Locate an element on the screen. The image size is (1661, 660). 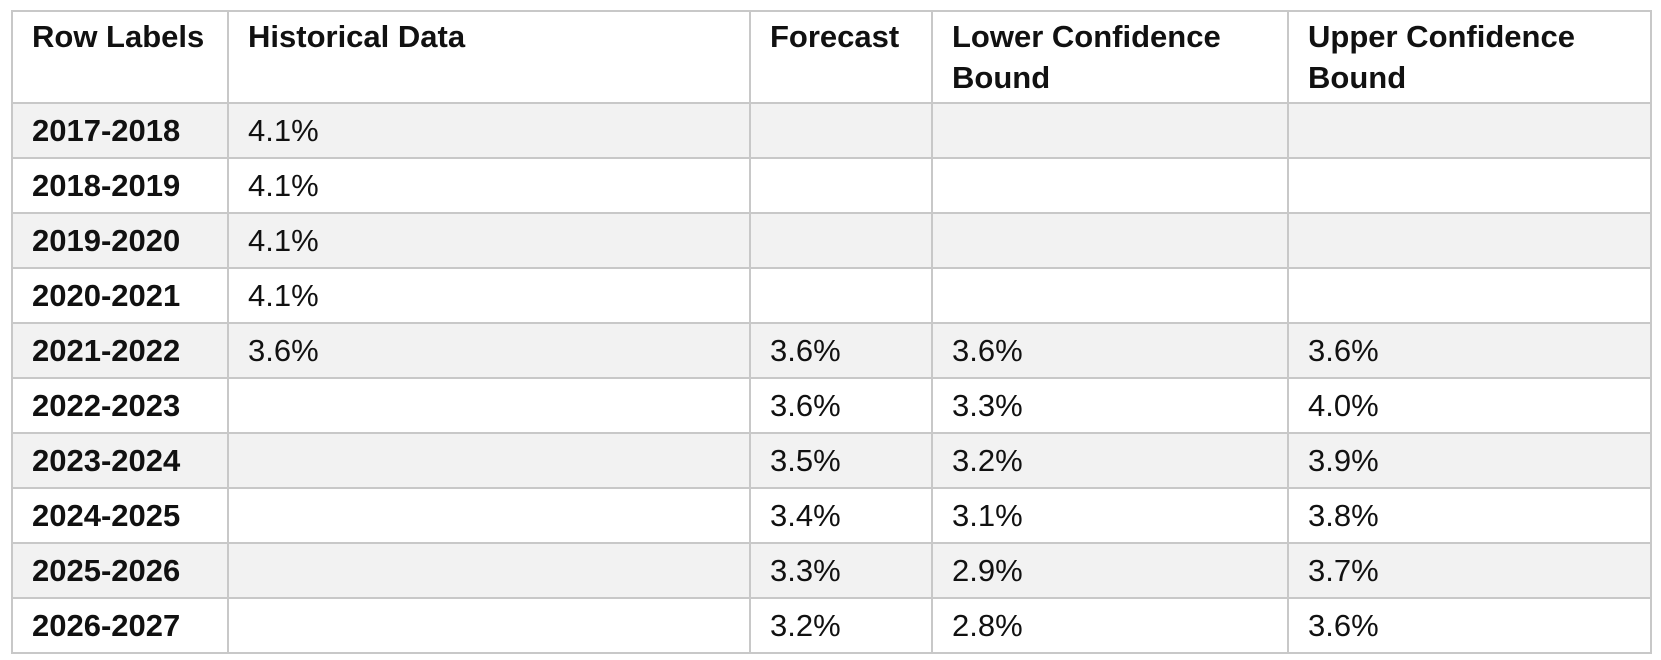
header-upper-confidence-bound: Upper Confidence Bound is located at coordinates (1469, 57).